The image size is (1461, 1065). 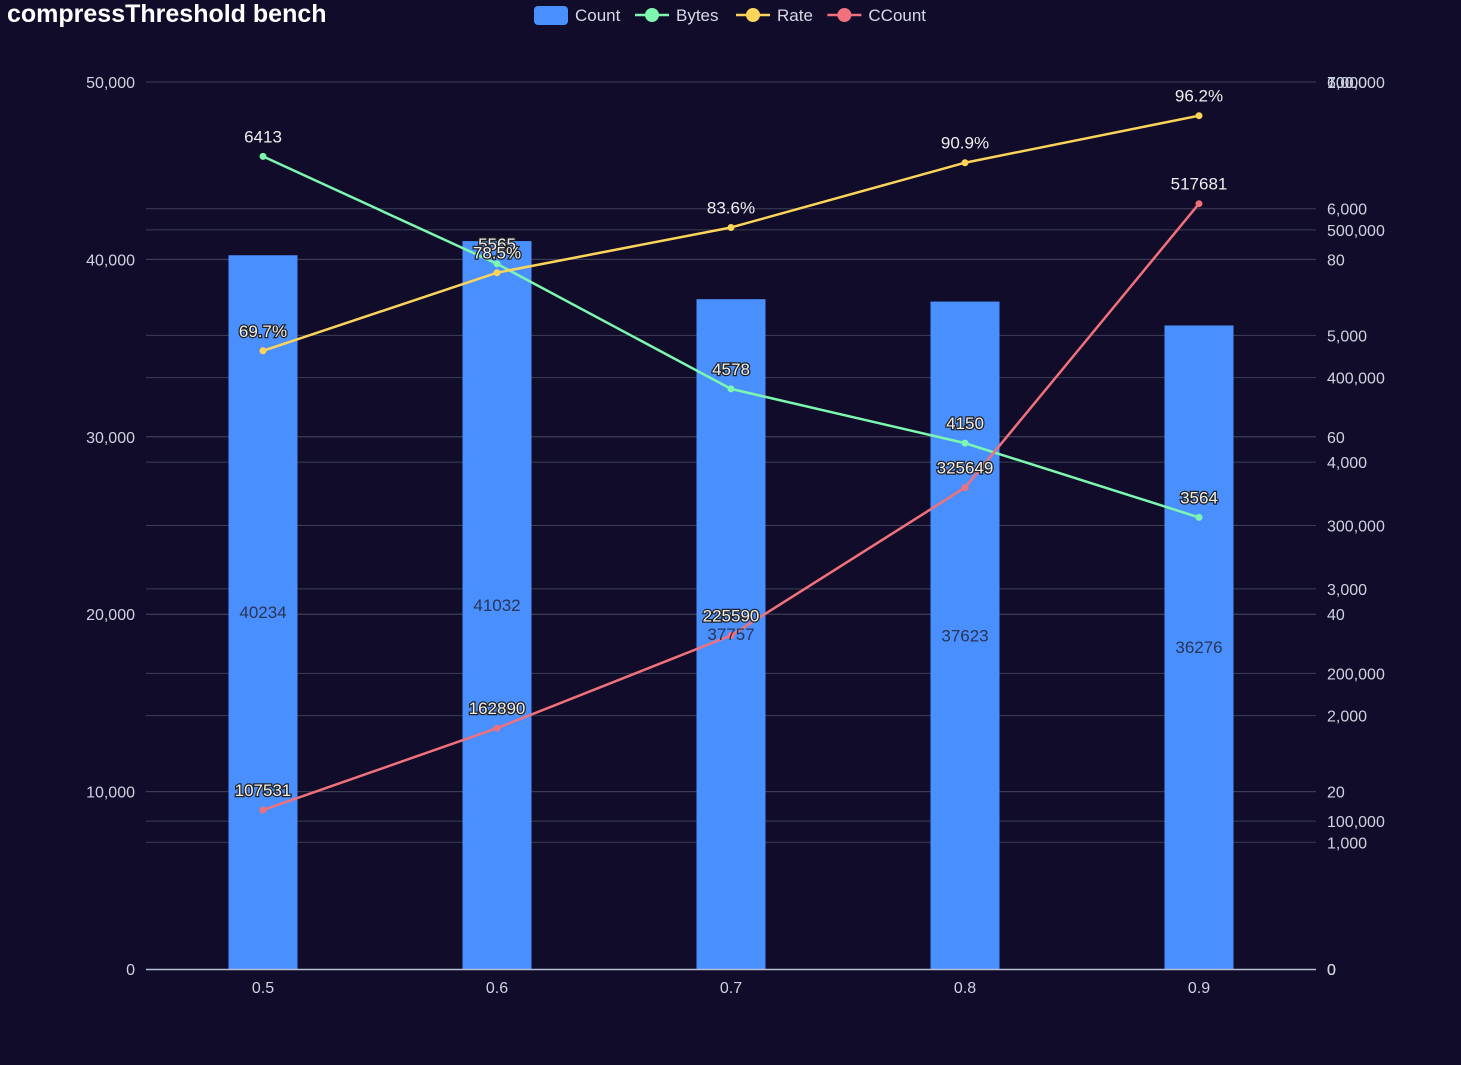 I want to click on legend-item-bytes: Bytes, so click(x=677, y=15).